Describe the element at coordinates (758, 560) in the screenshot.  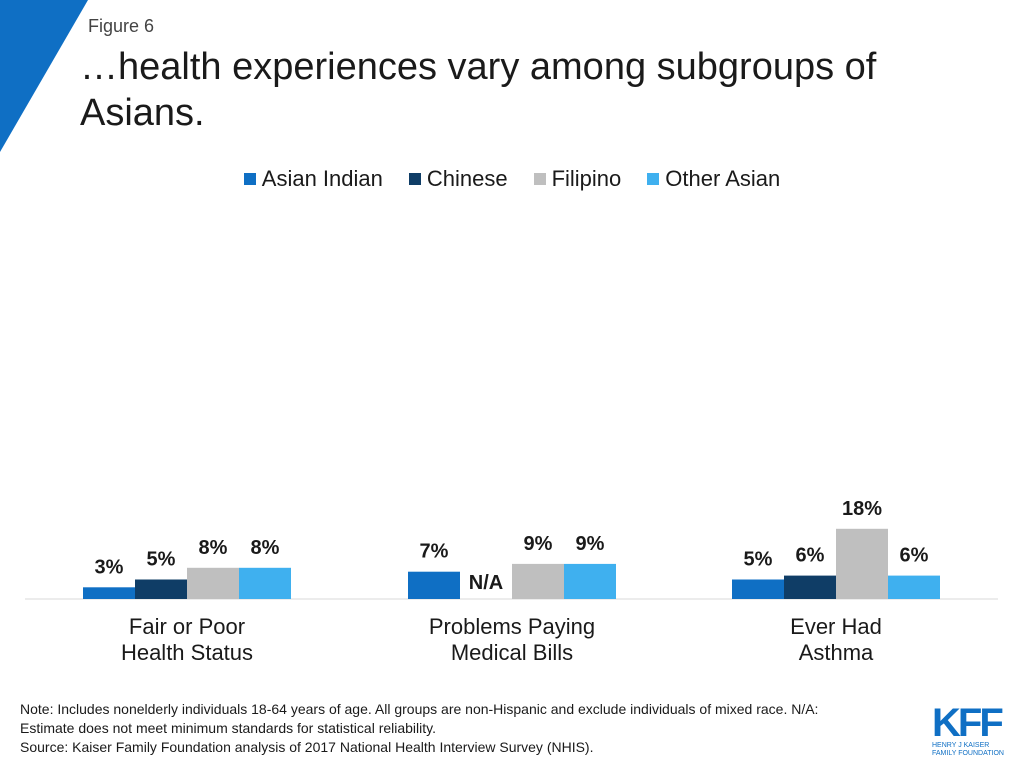
I see `data-label-asian-indian: 5%` at that location.